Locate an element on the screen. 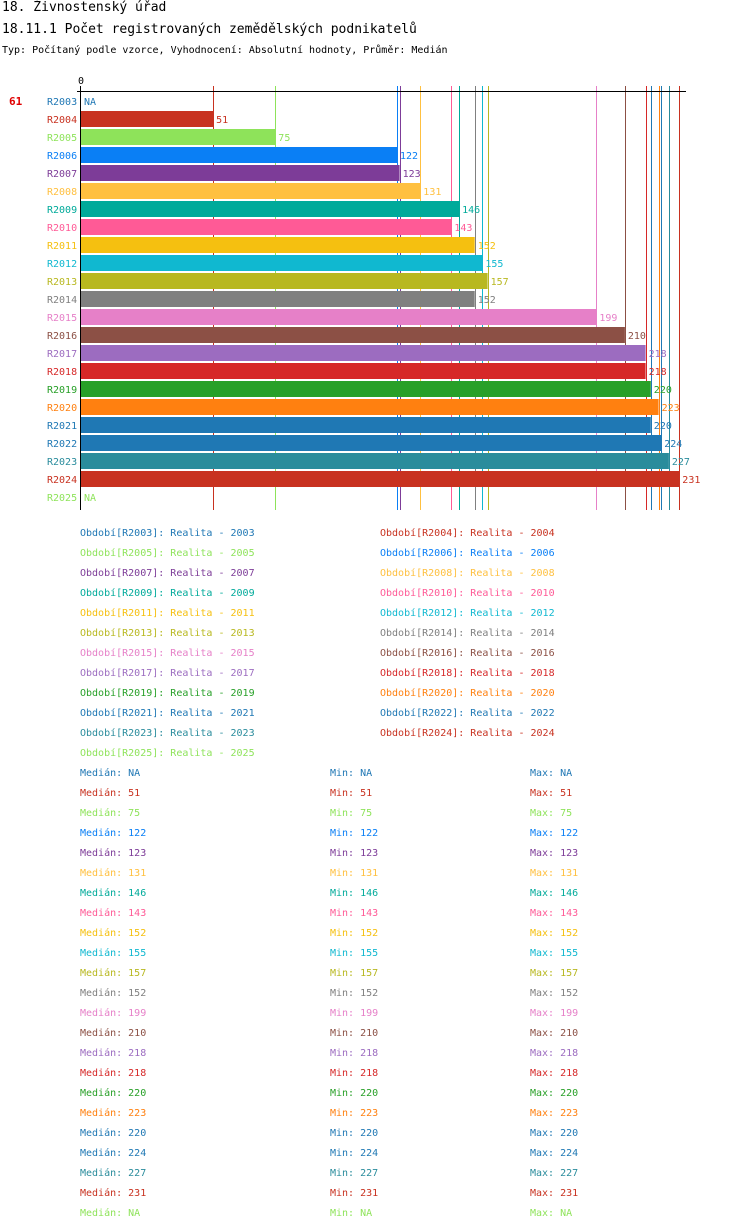  legend-entry: Období[R2024]: Realita - 2024 is located at coordinates (467, 733).